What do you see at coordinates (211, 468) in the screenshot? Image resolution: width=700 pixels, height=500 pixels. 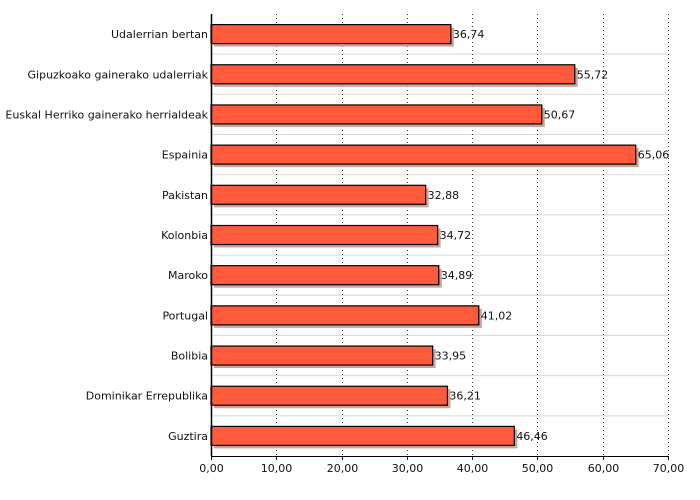 I see `x-tick-label: 0,00` at bounding box center [211, 468].